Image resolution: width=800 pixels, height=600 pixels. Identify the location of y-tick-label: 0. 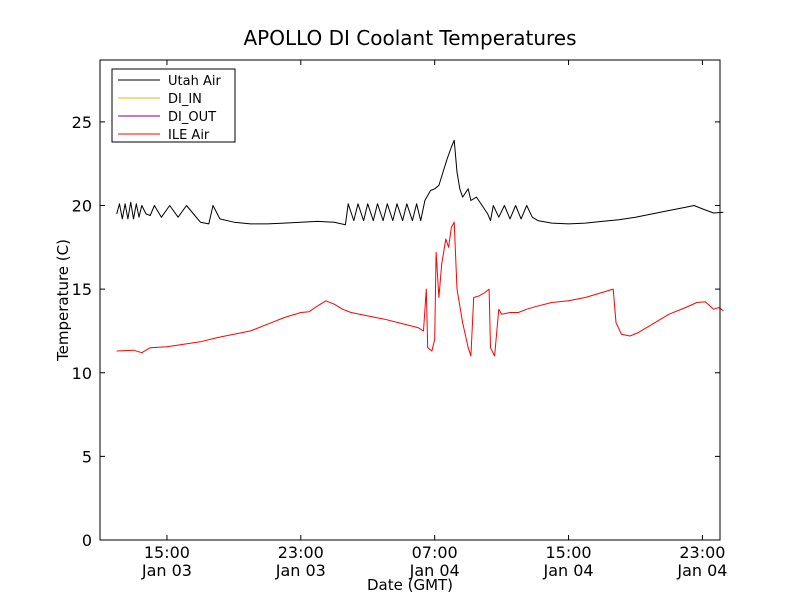
(87, 540).